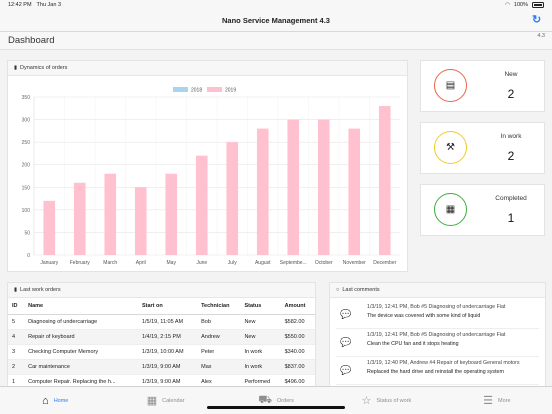 The width and height of the screenshot is (552, 414). What do you see at coordinates (141, 263) in the screenshot?
I see `x-tick-label: April` at bounding box center [141, 263].